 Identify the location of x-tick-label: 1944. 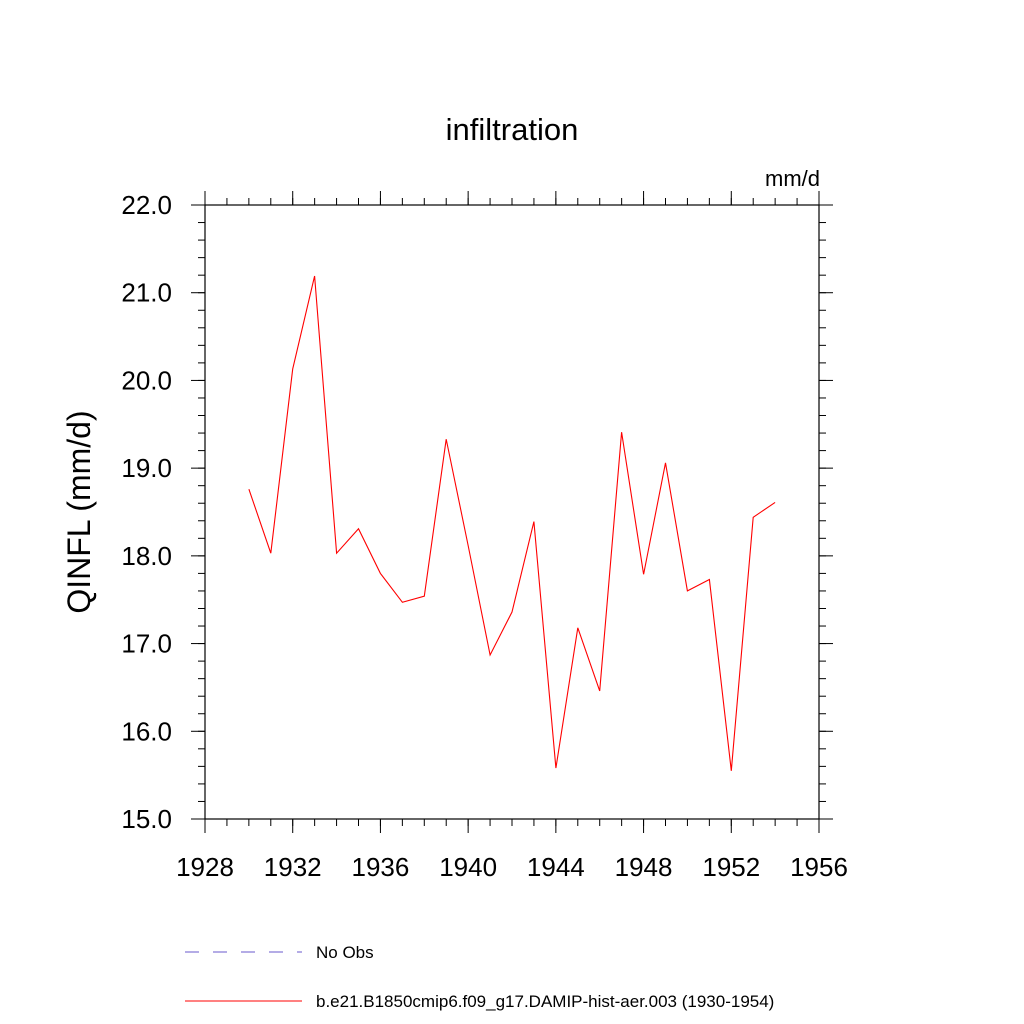
(556, 867).